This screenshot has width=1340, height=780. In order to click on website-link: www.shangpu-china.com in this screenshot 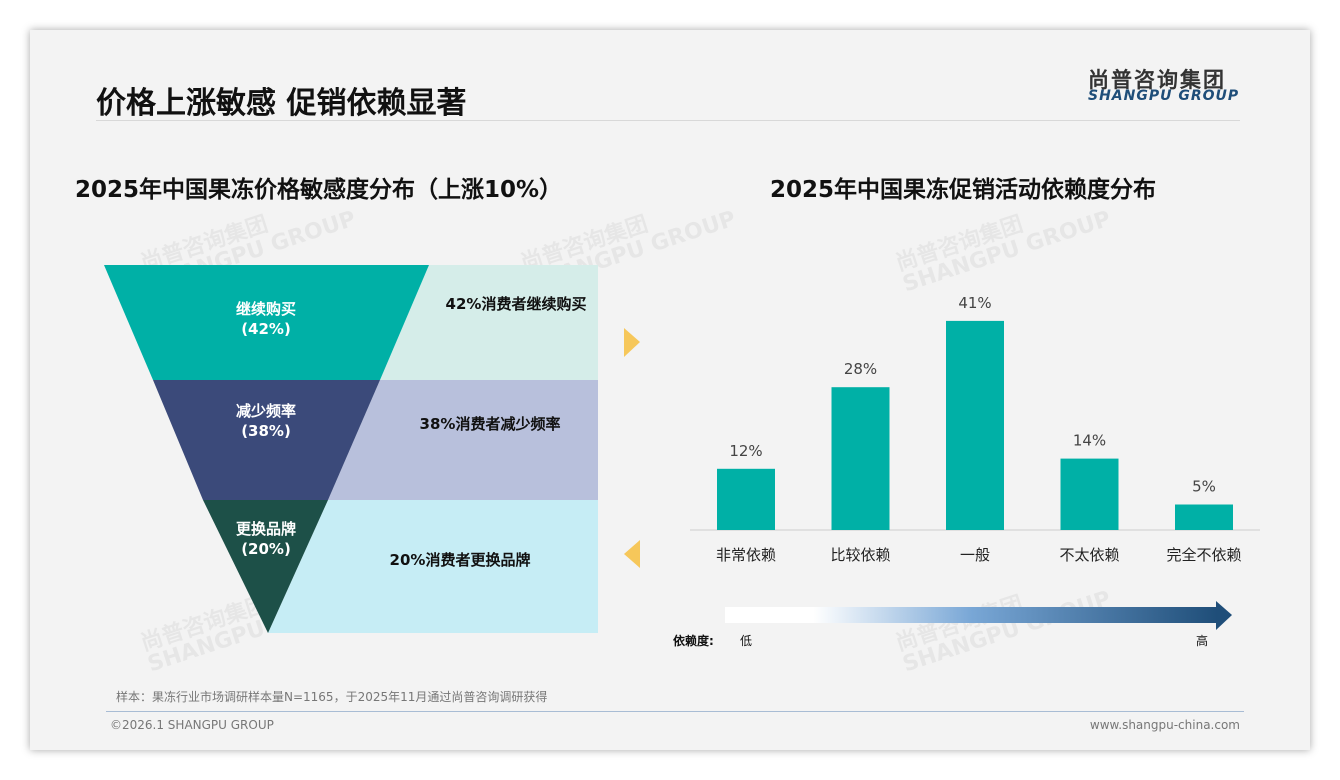, I will do `click(1164, 725)`.